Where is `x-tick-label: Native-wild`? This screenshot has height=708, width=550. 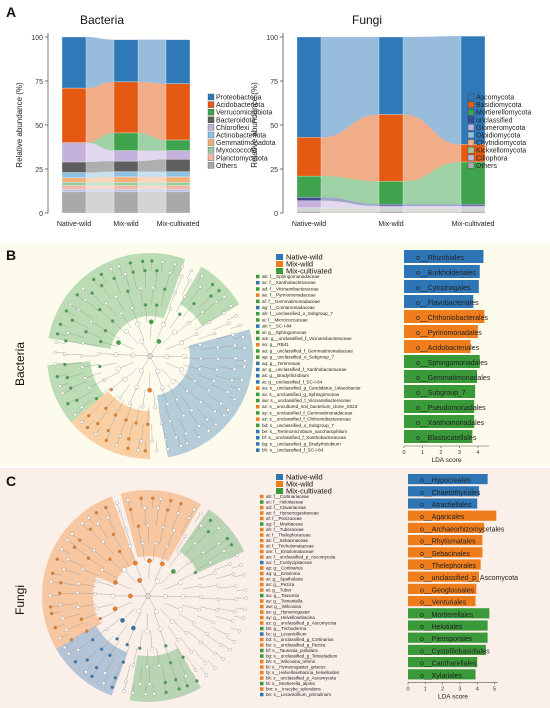
x-tick-label: Native-wild is located at coordinates (74, 224).